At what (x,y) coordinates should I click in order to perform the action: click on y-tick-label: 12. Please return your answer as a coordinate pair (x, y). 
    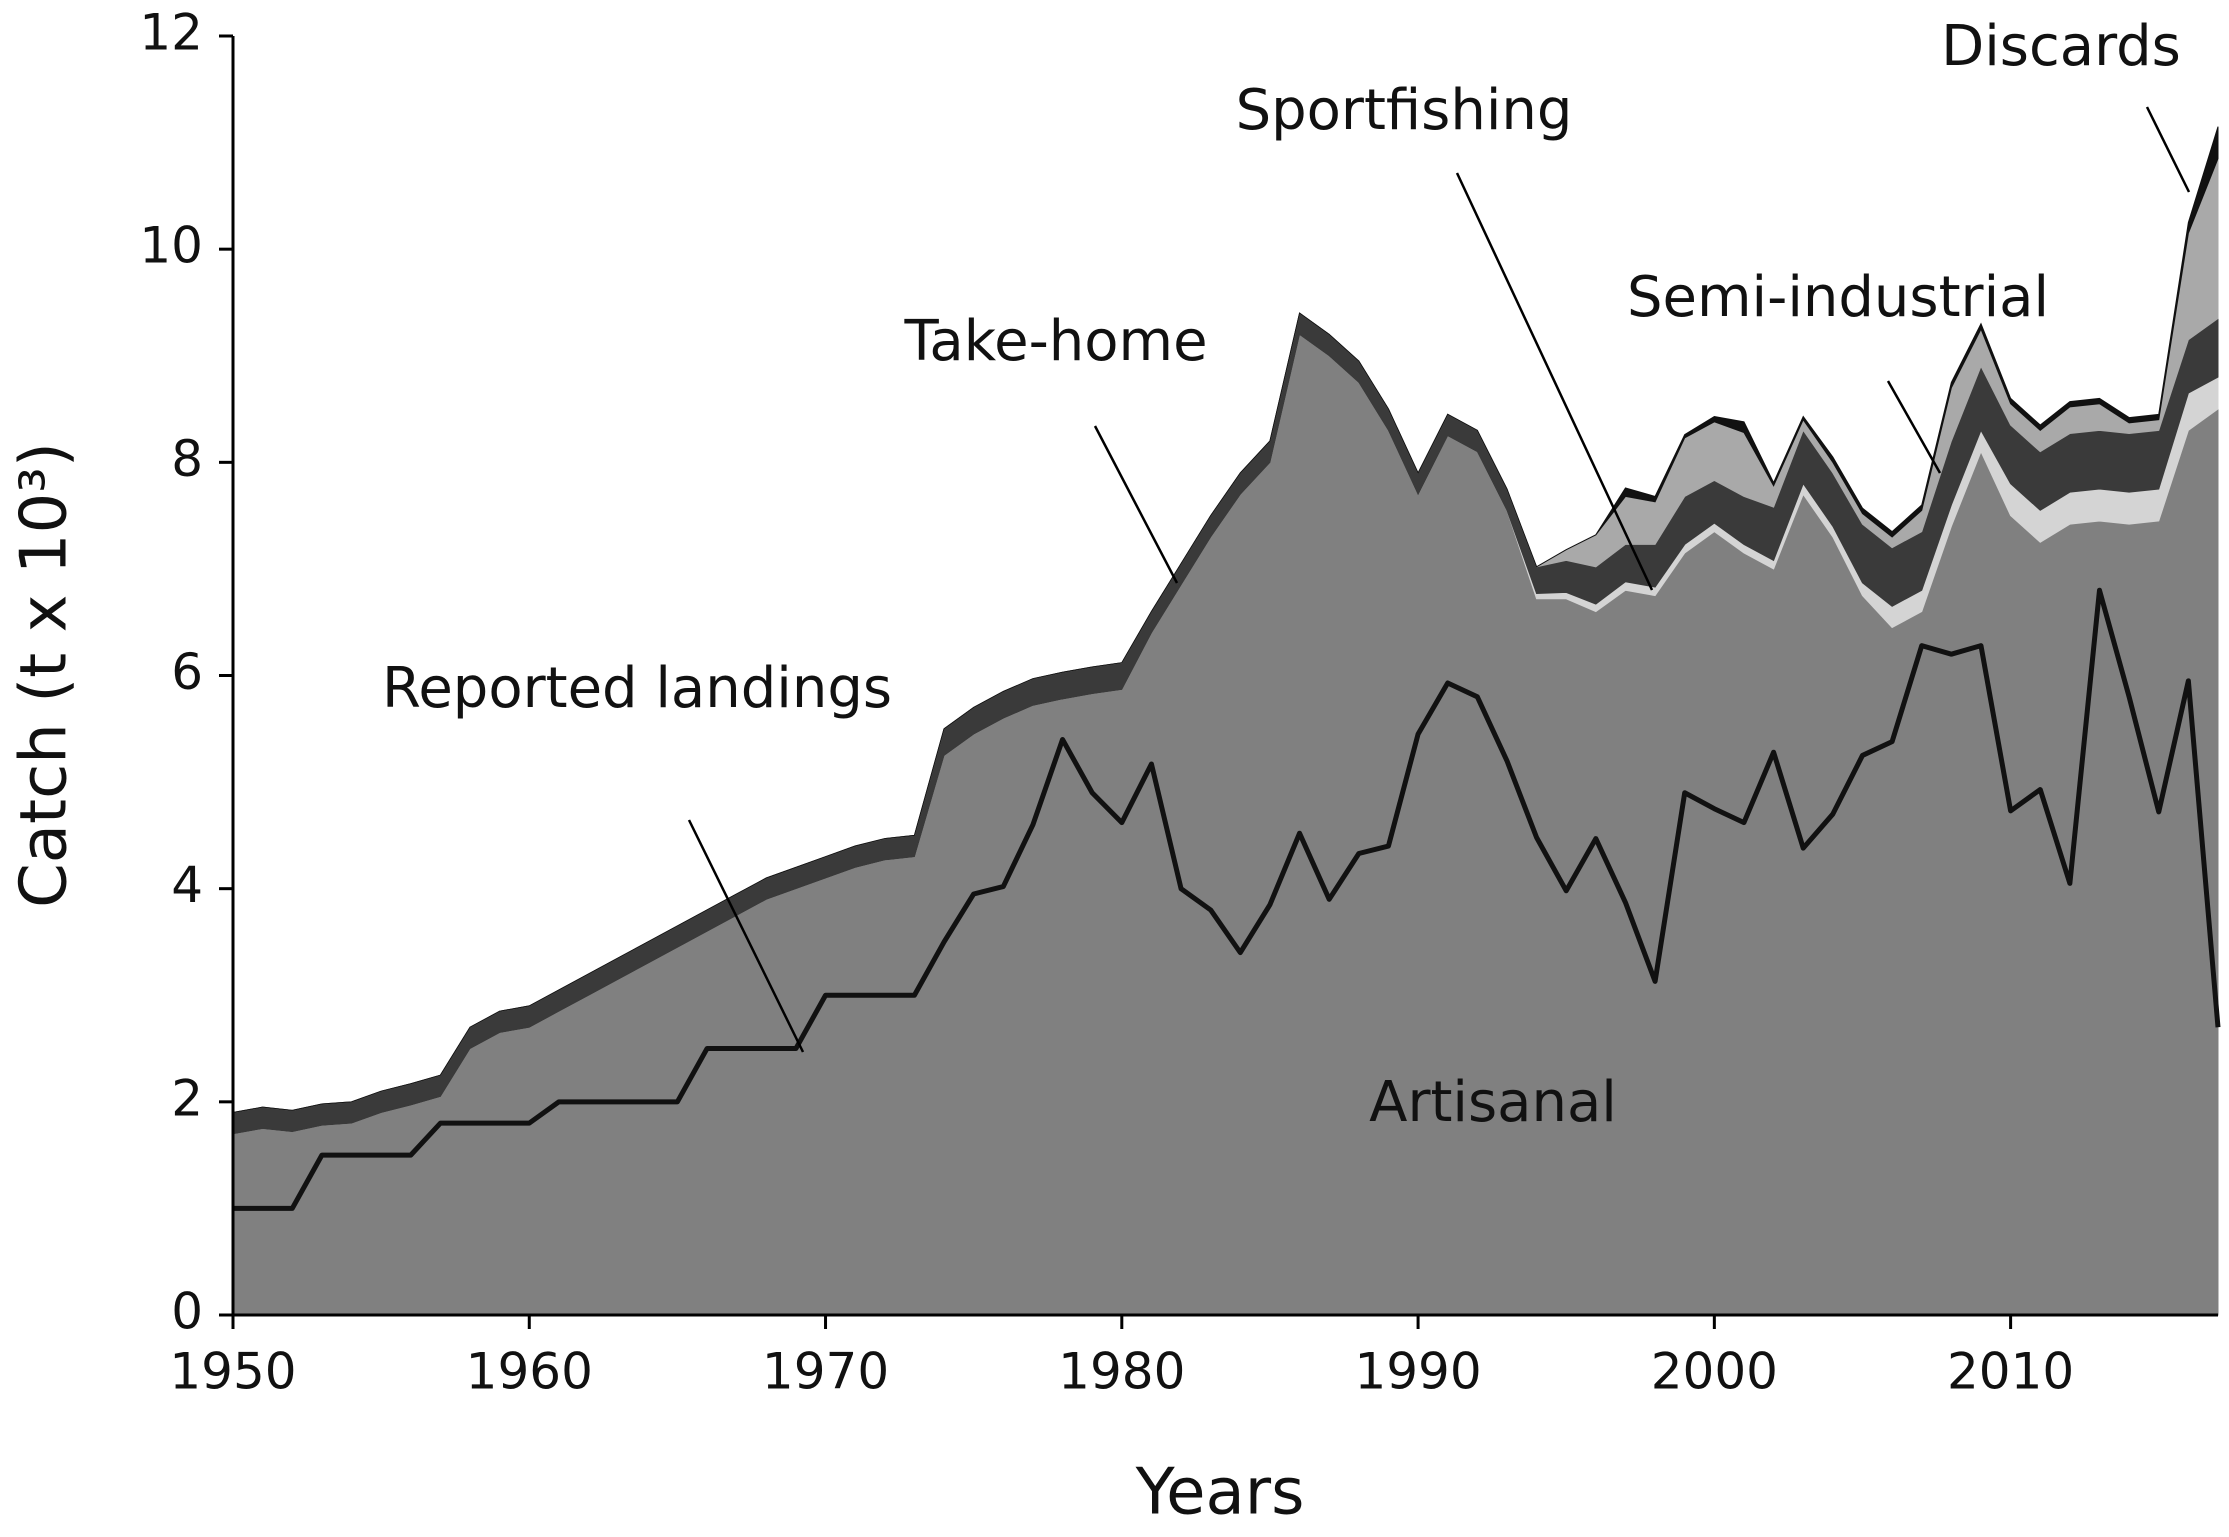
    Looking at the image, I should click on (171, 33).